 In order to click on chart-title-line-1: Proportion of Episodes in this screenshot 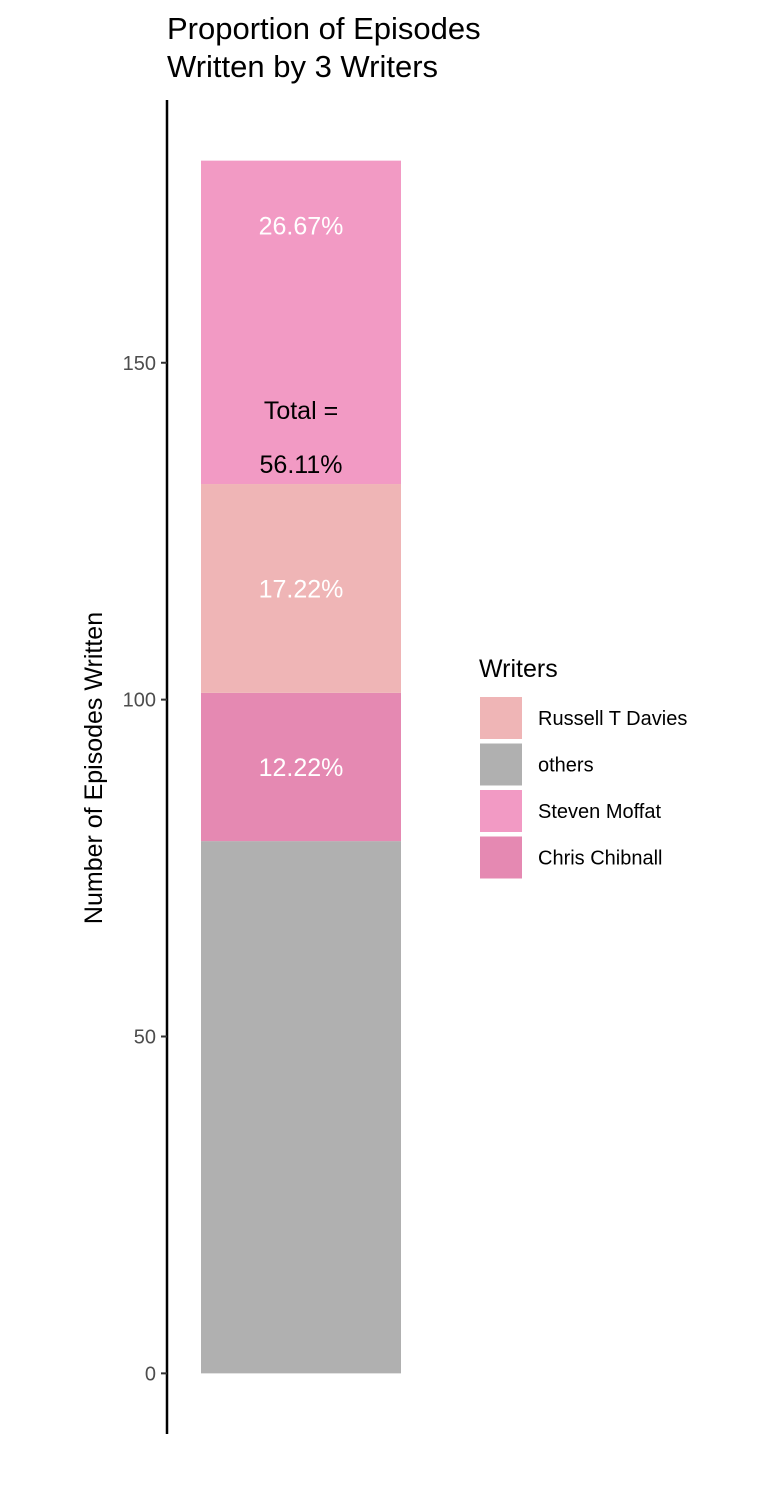, I will do `click(324, 28)`.